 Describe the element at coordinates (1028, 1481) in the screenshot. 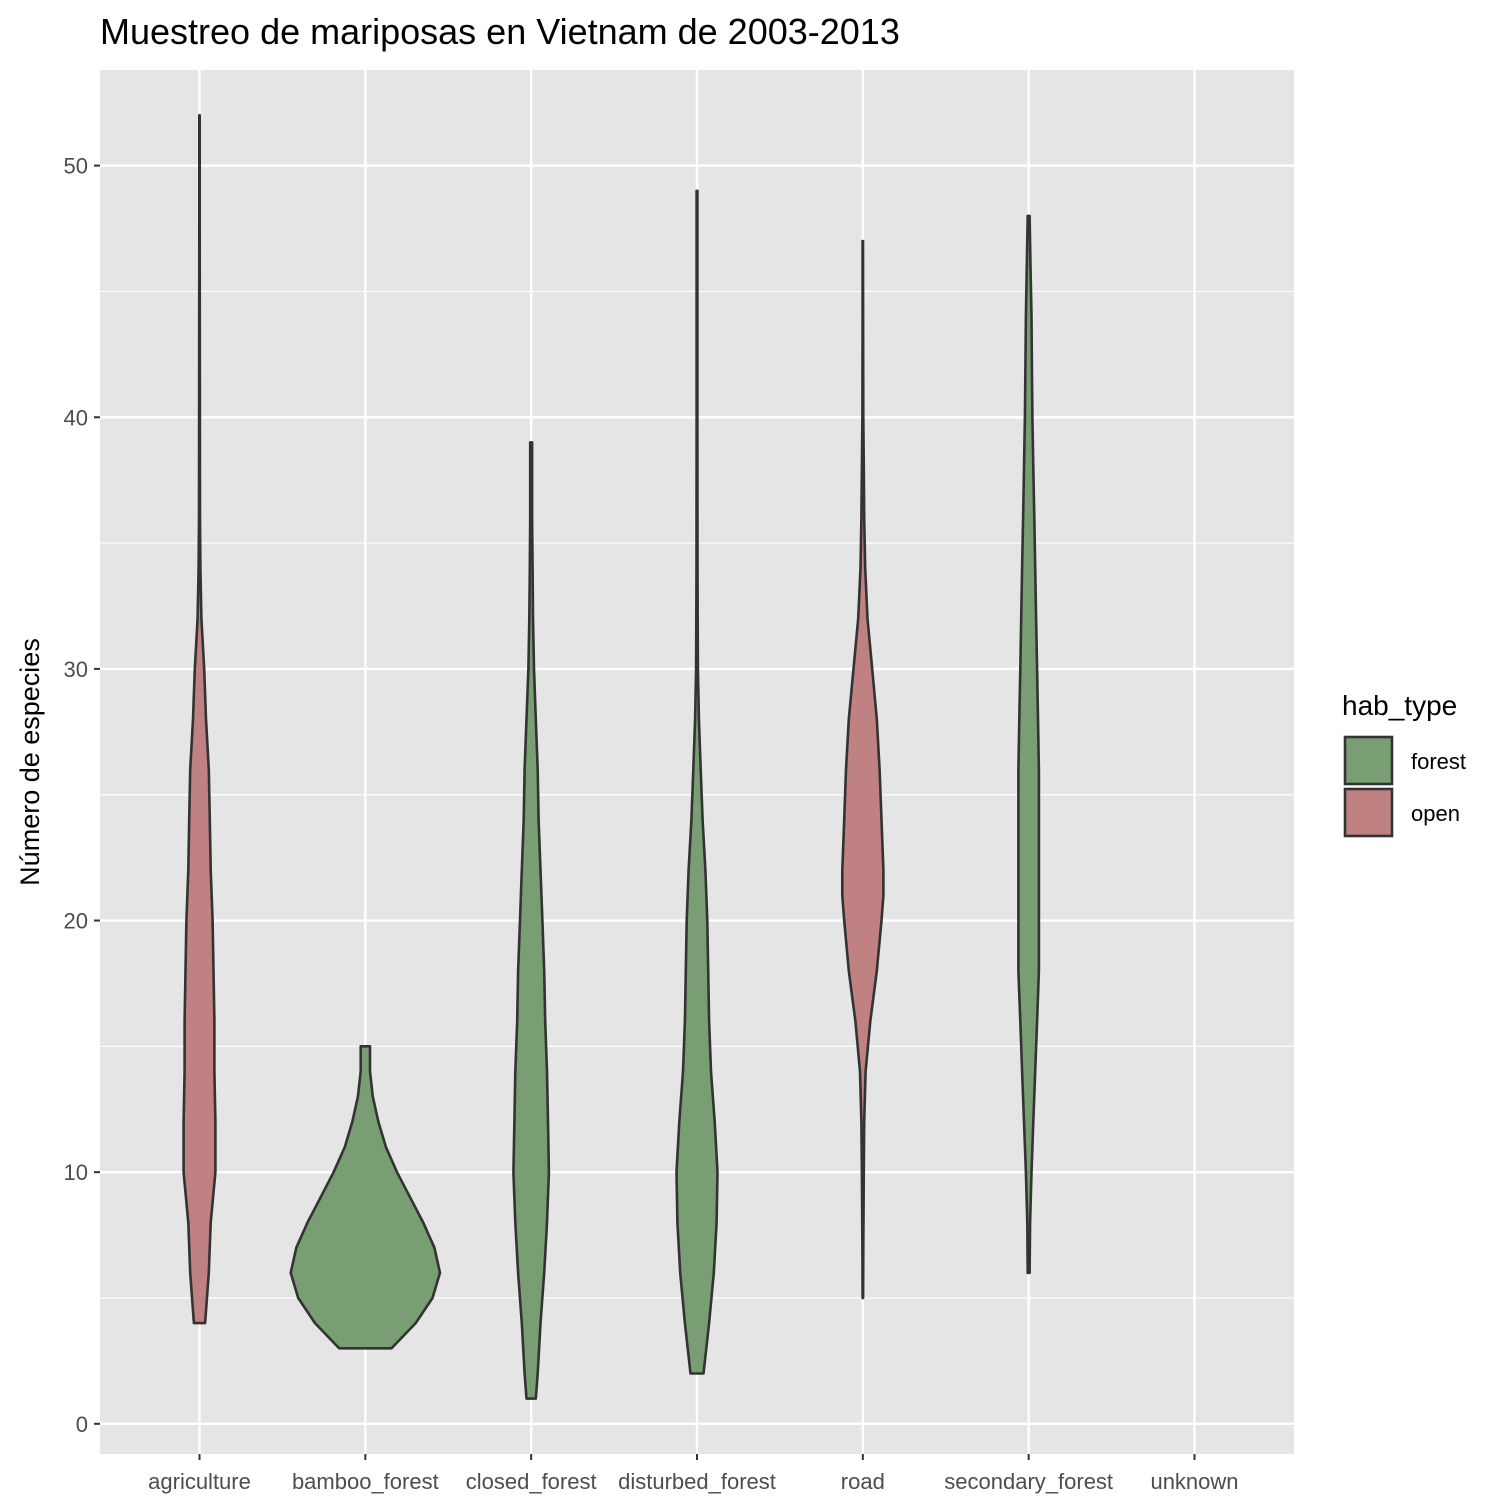

I see `x-tick-label-secondary_forest: secondary_forest` at that location.